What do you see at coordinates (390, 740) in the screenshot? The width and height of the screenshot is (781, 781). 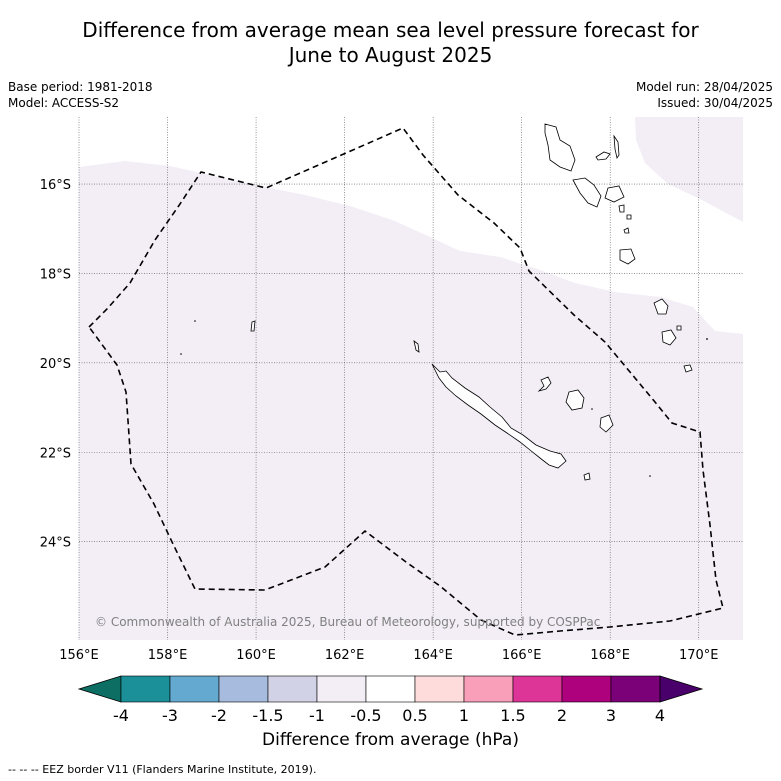 I see `colorbar-label: Difference from average (hPa)` at bounding box center [390, 740].